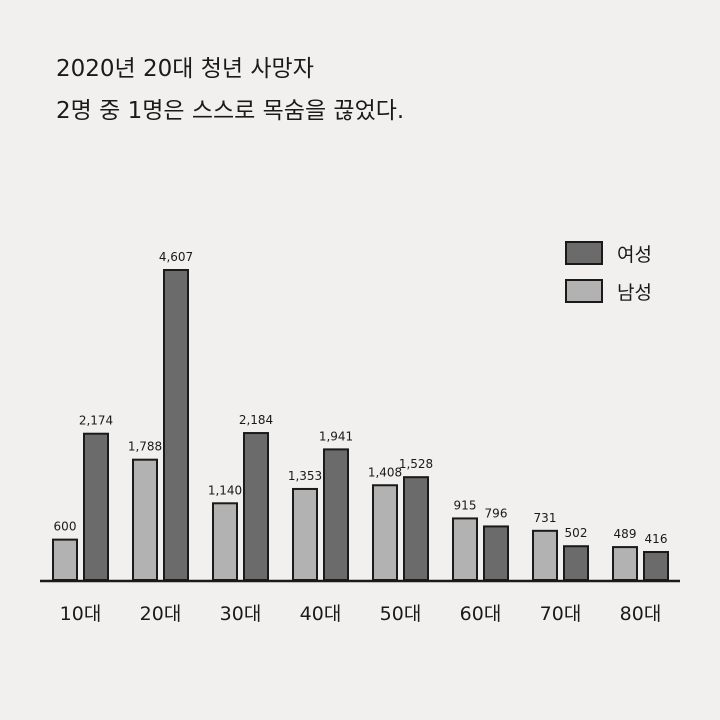 Image resolution: width=720 pixels, height=720 pixels. I want to click on data-label-male-50s: 1,408, so click(385, 472).